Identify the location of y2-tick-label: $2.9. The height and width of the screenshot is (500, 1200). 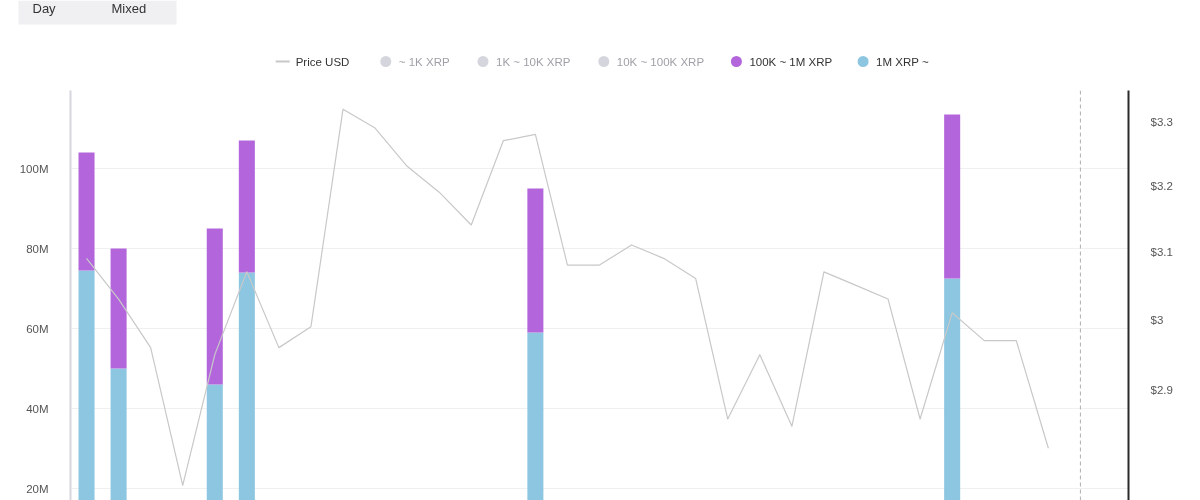
(1161, 390).